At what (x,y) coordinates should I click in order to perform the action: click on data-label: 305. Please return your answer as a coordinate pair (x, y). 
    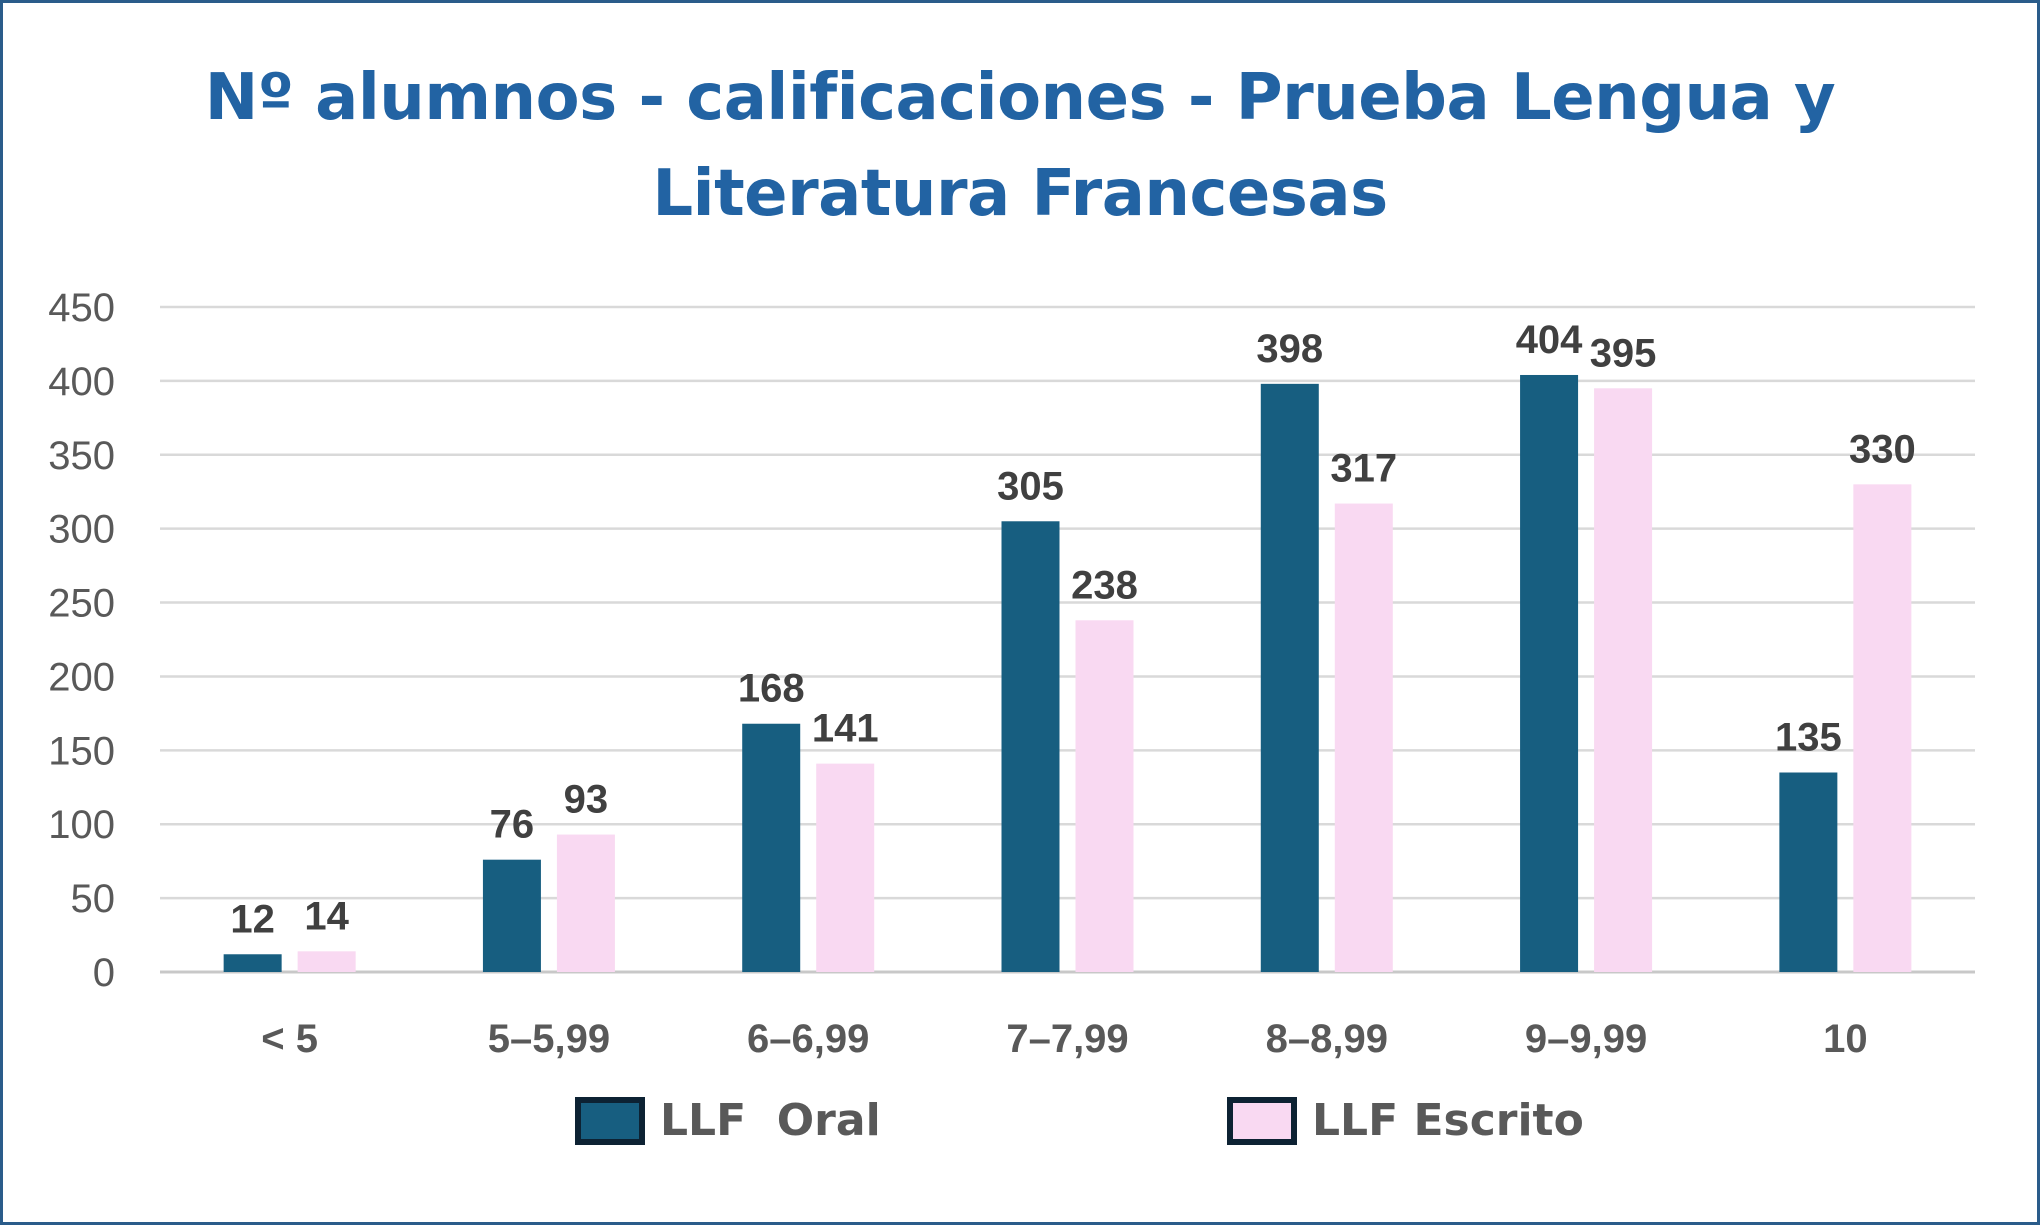
    Looking at the image, I should click on (1030, 486).